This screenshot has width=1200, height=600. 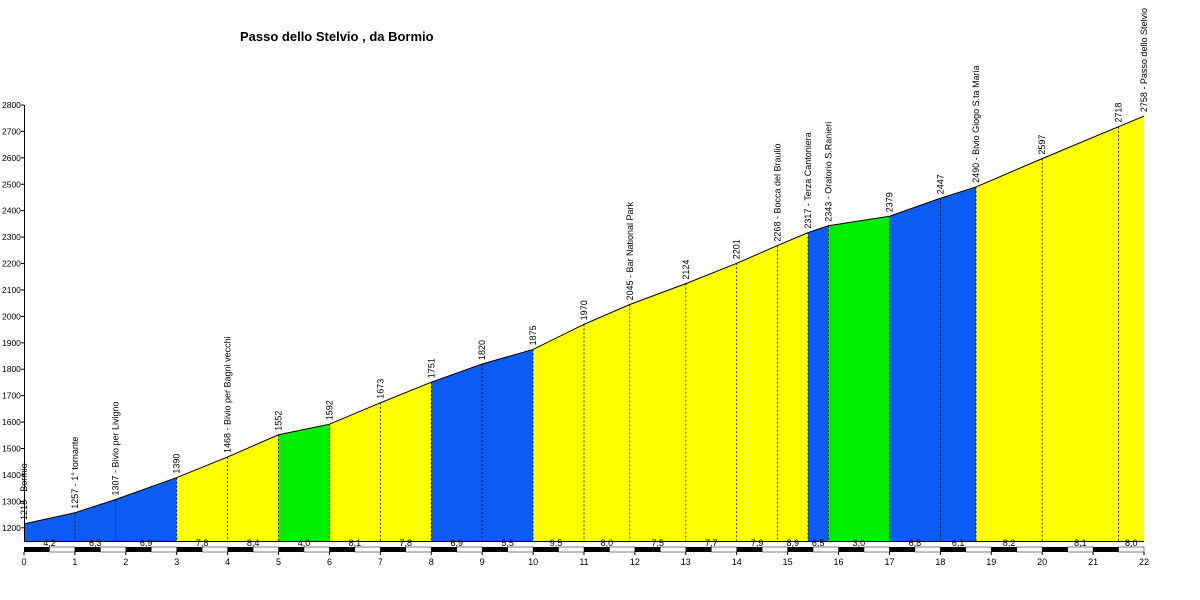 What do you see at coordinates (11, 449) in the screenshot?
I see `y-tick-label: 1500` at bounding box center [11, 449].